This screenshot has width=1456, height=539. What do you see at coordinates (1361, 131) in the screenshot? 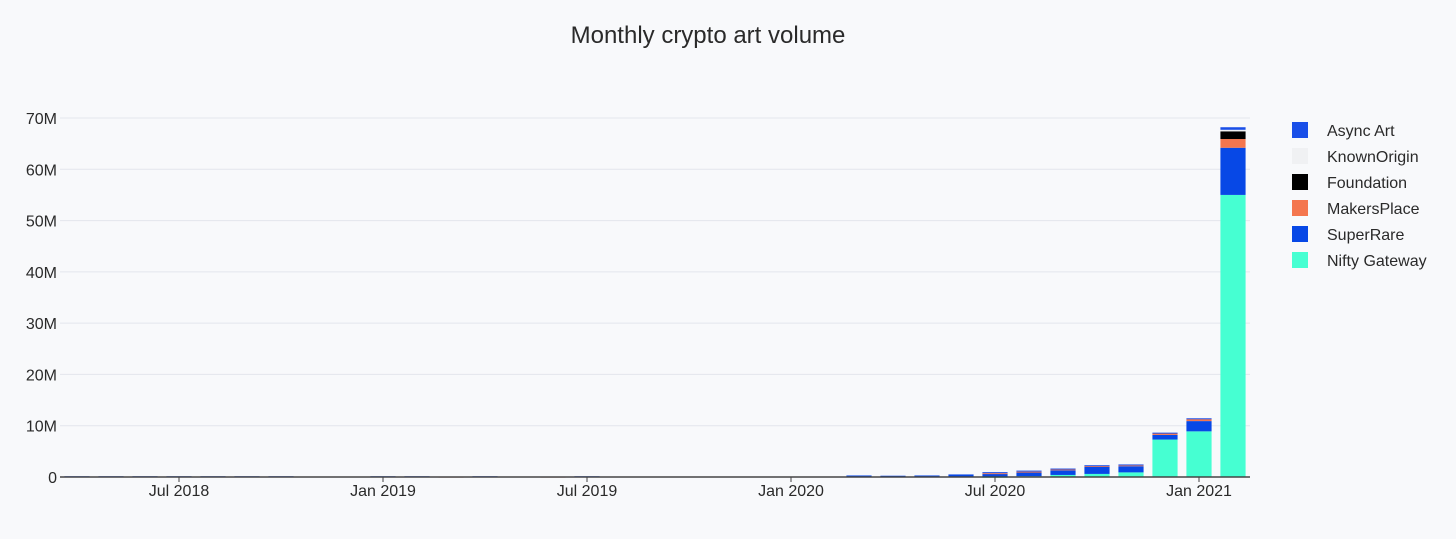
I see `legend-label: Async Art` at bounding box center [1361, 131].